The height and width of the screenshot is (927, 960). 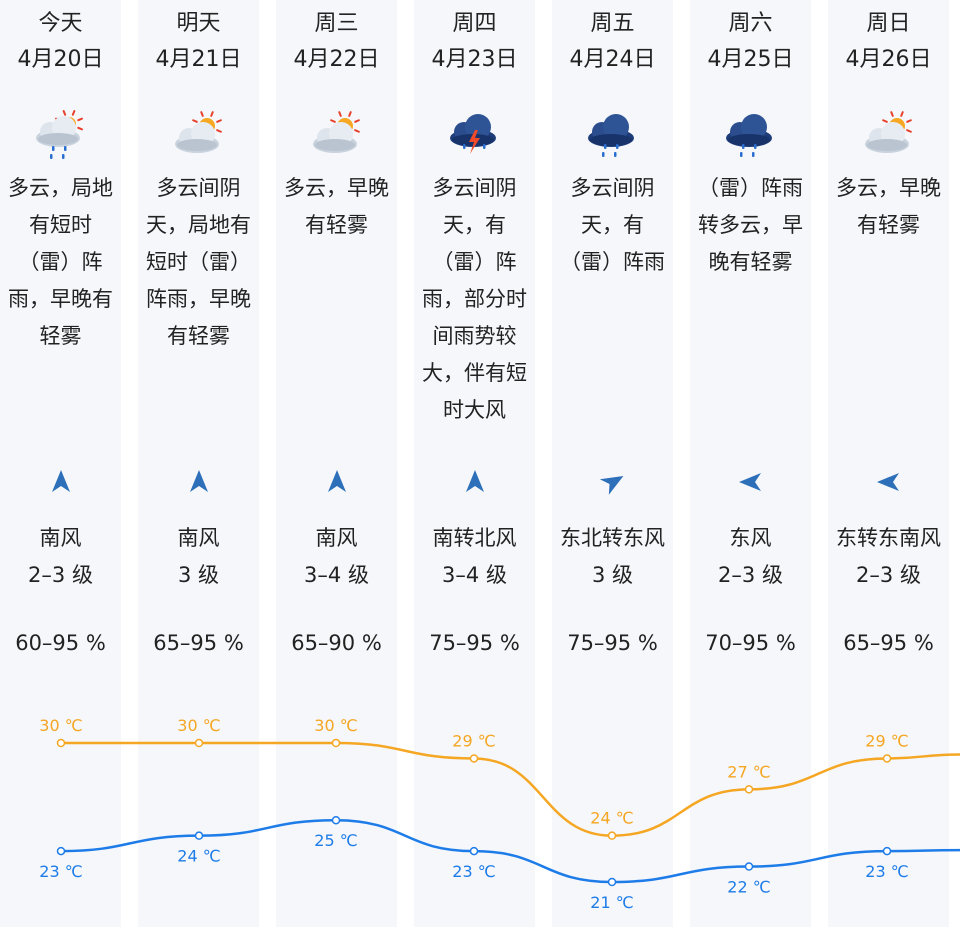 I want to click on weather-description: （雷）阵雨转多云，早晚有轻雾, so click(x=750, y=225).